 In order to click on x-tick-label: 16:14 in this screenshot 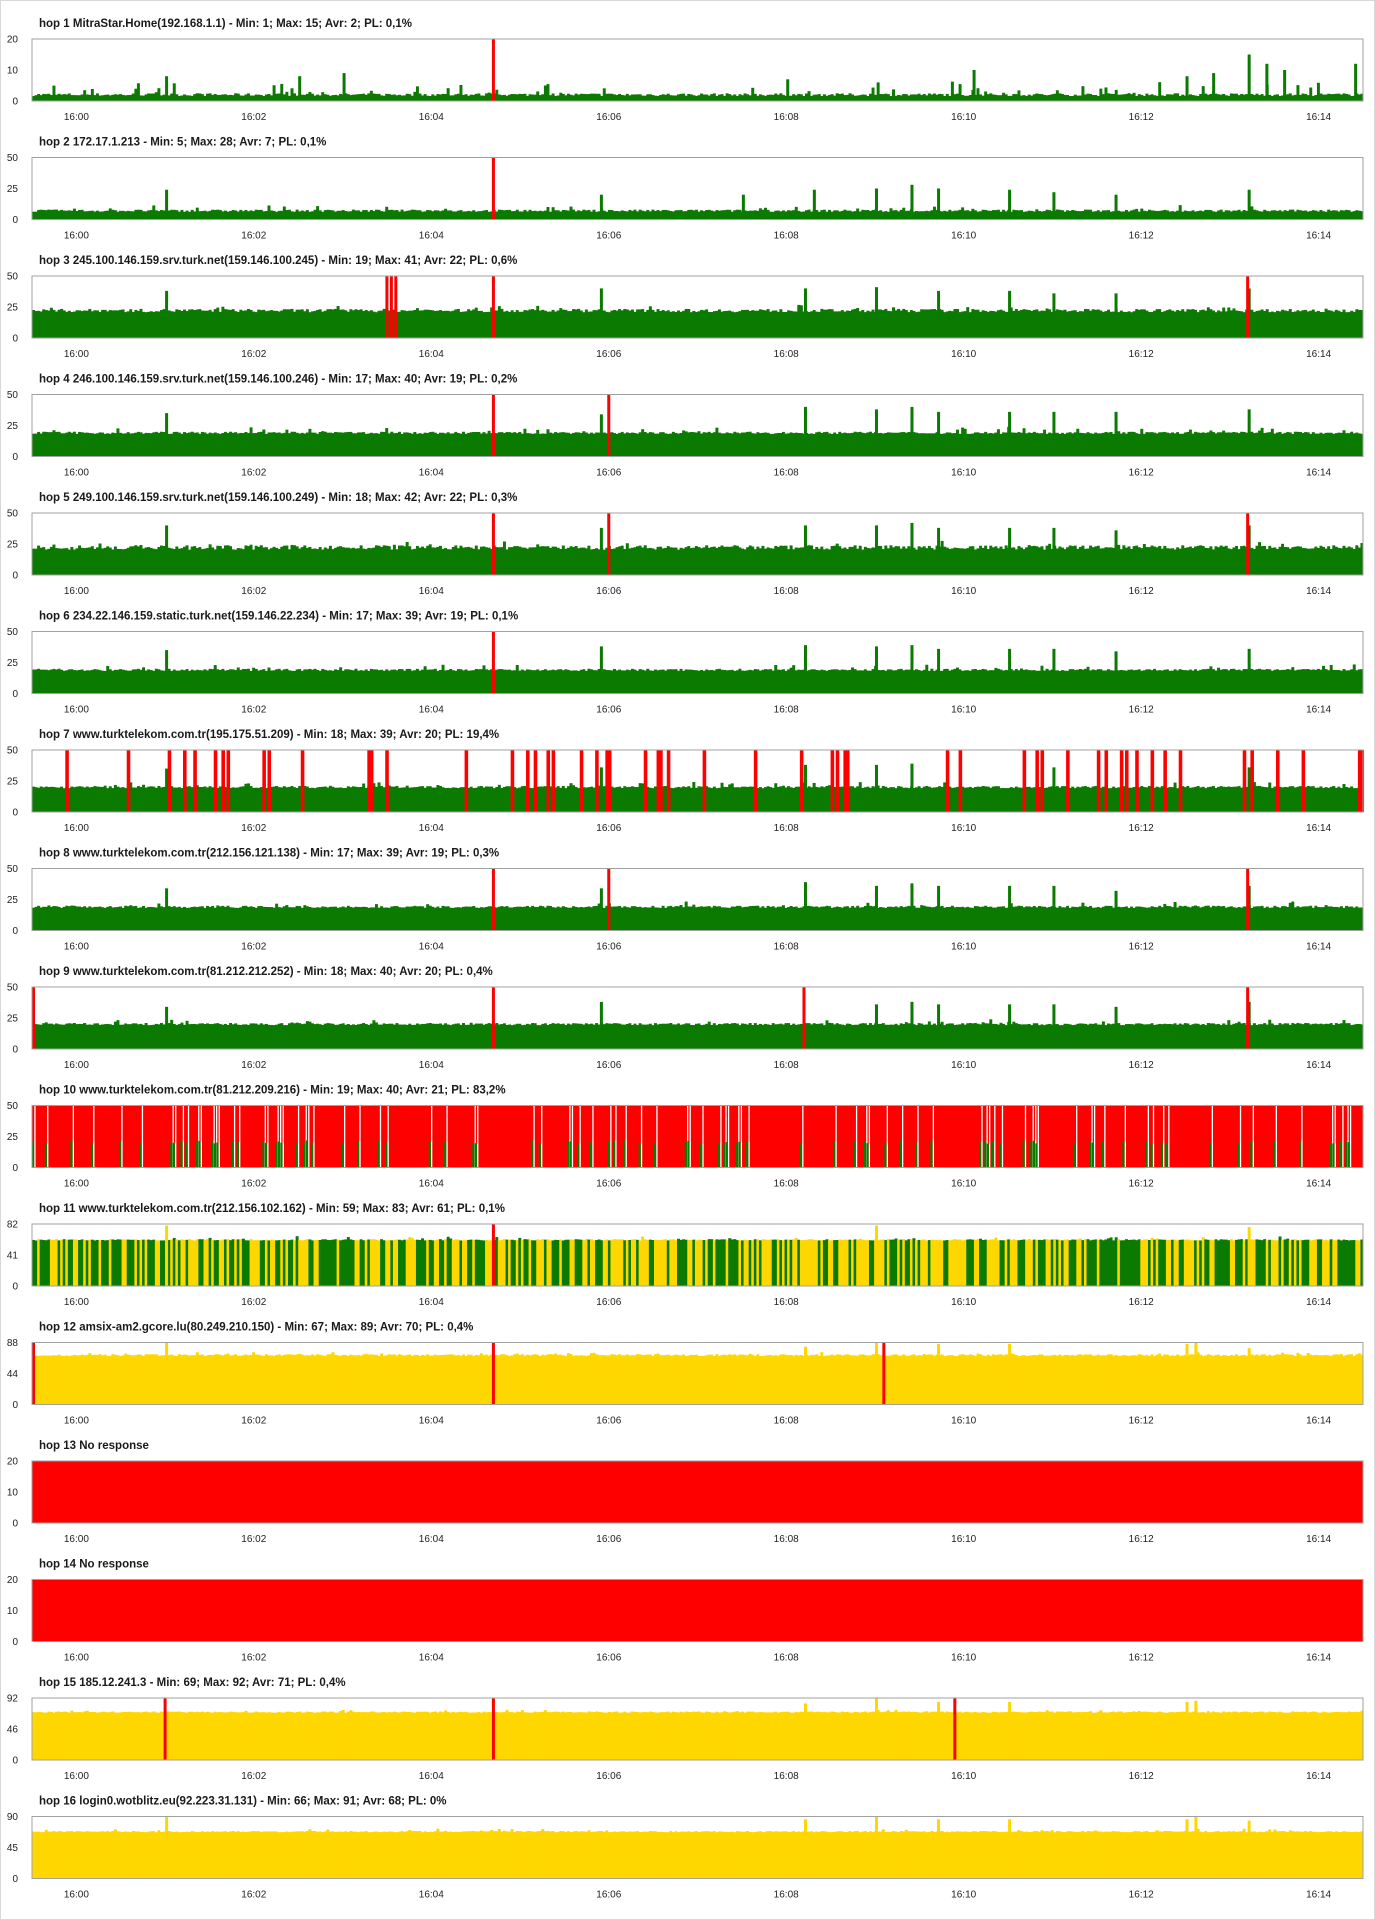, I will do `click(1318, 947)`.